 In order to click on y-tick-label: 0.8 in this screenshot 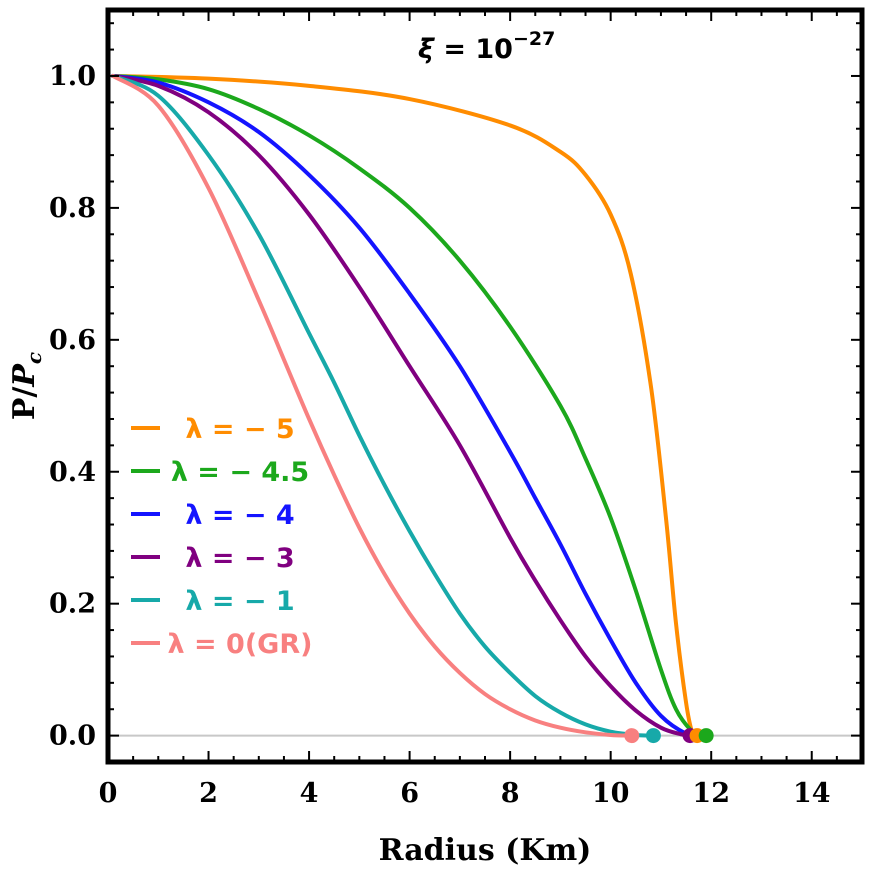, I will do `click(72, 208)`.